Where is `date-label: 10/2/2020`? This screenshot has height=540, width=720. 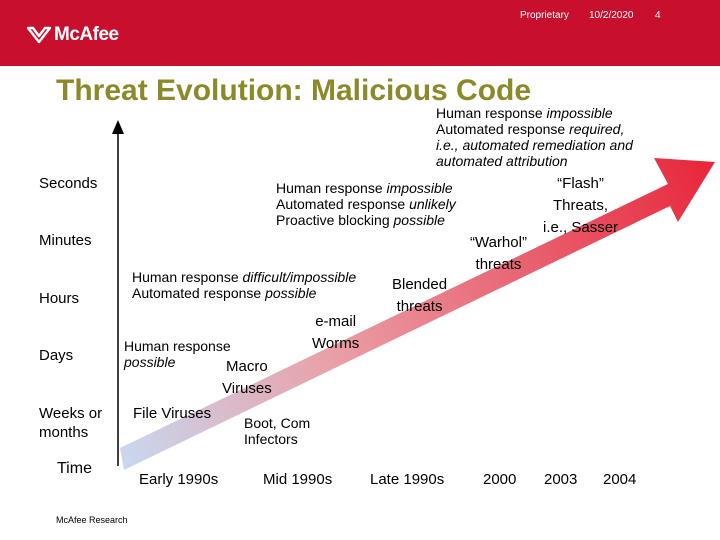
date-label: 10/2/2020 is located at coordinates (611, 15).